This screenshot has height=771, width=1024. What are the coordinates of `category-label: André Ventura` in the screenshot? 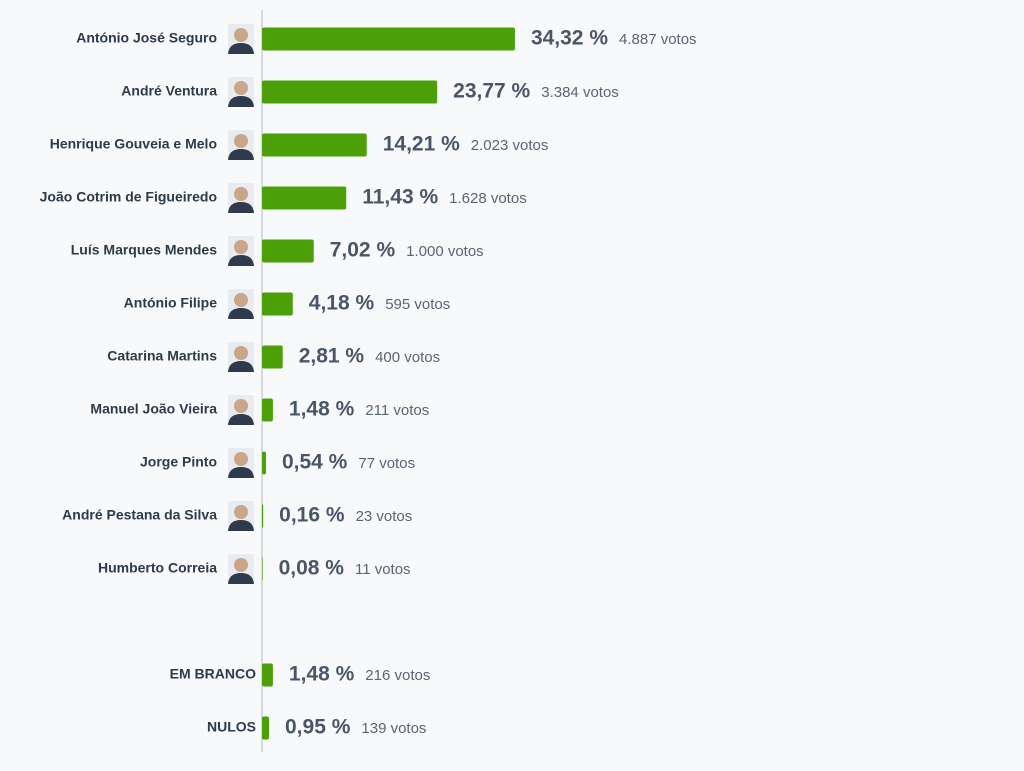 It's located at (169, 91).